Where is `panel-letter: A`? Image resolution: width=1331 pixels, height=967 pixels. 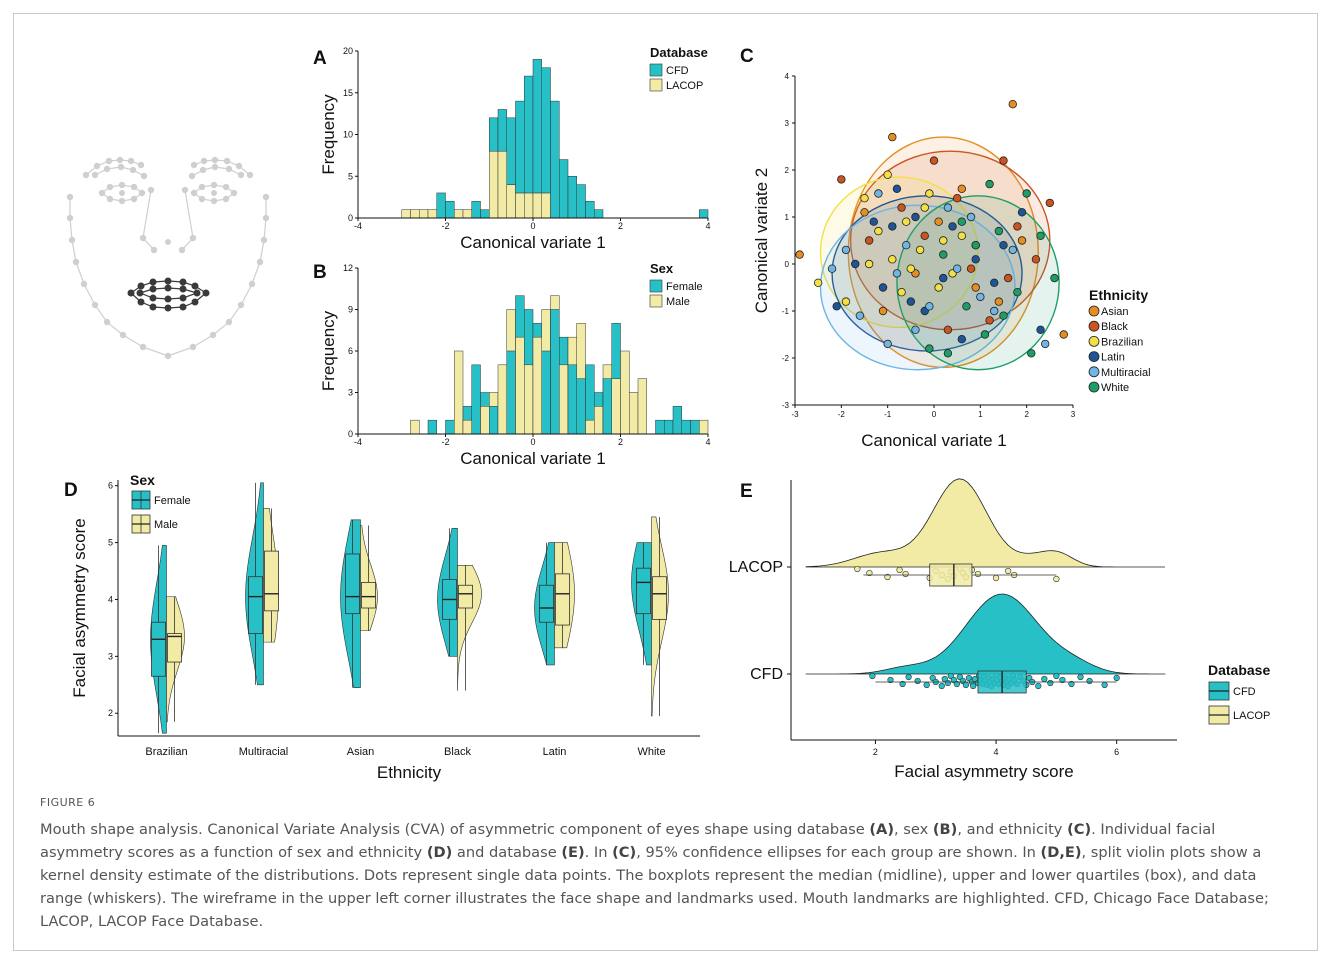
panel-letter: A is located at coordinates (320, 58).